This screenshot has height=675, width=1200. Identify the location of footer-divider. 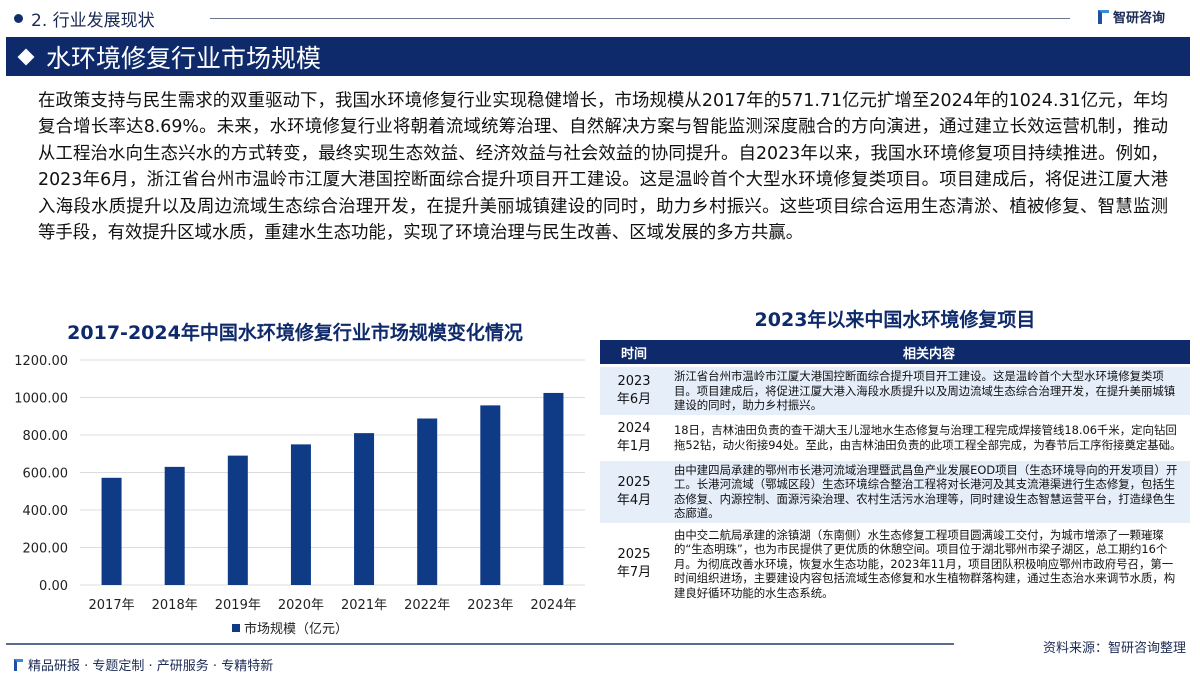
(480, 644).